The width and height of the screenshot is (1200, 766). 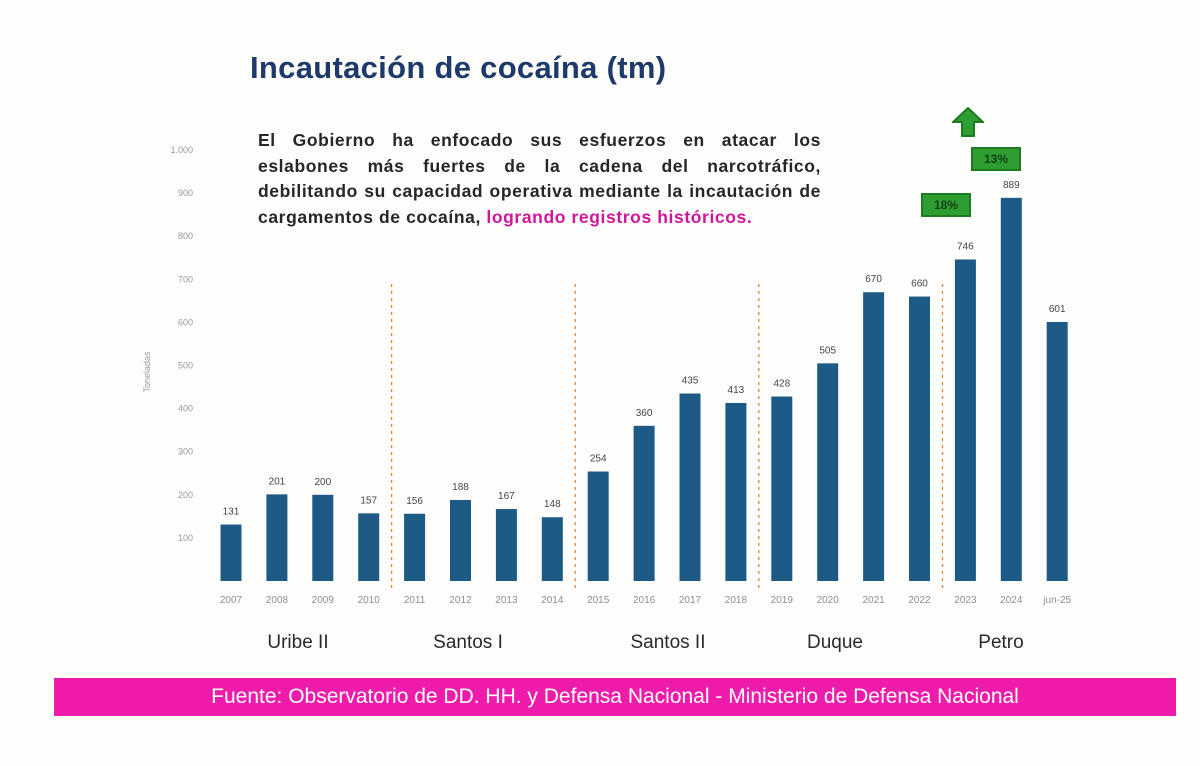 I want to click on period-label-duque: Duque, so click(x=835, y=642).